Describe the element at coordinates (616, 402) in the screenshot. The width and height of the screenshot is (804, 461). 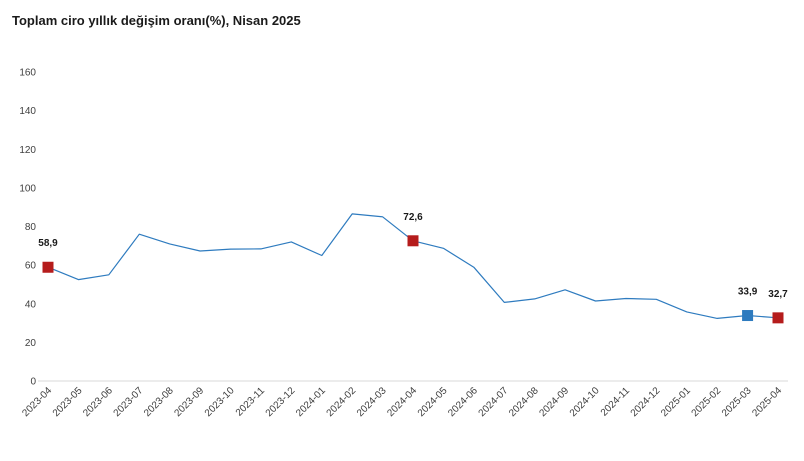
I see `x-tick-label: 2024-11` at that location.